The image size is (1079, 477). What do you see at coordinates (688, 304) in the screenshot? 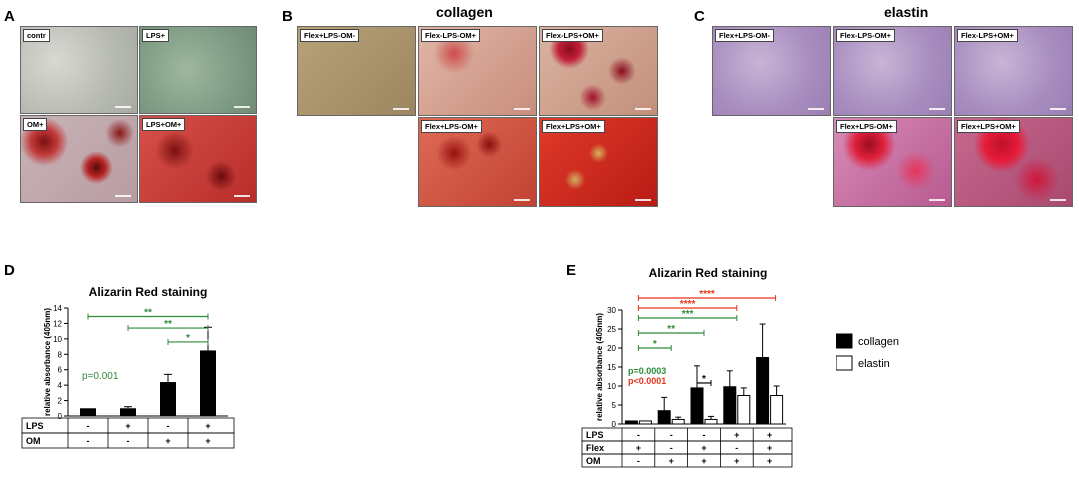
I see `significance-stars-1: ****` at bounding box center [688, 304].